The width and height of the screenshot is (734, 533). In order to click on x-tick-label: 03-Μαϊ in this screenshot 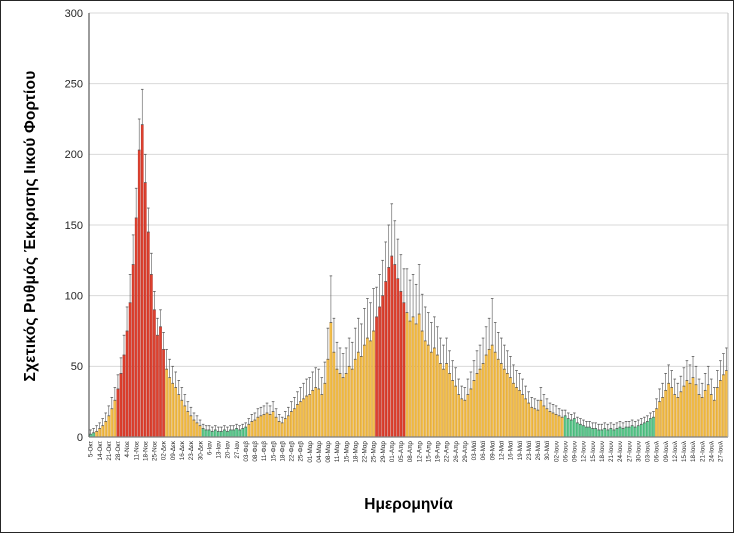, I will do `click(474, 450)`.